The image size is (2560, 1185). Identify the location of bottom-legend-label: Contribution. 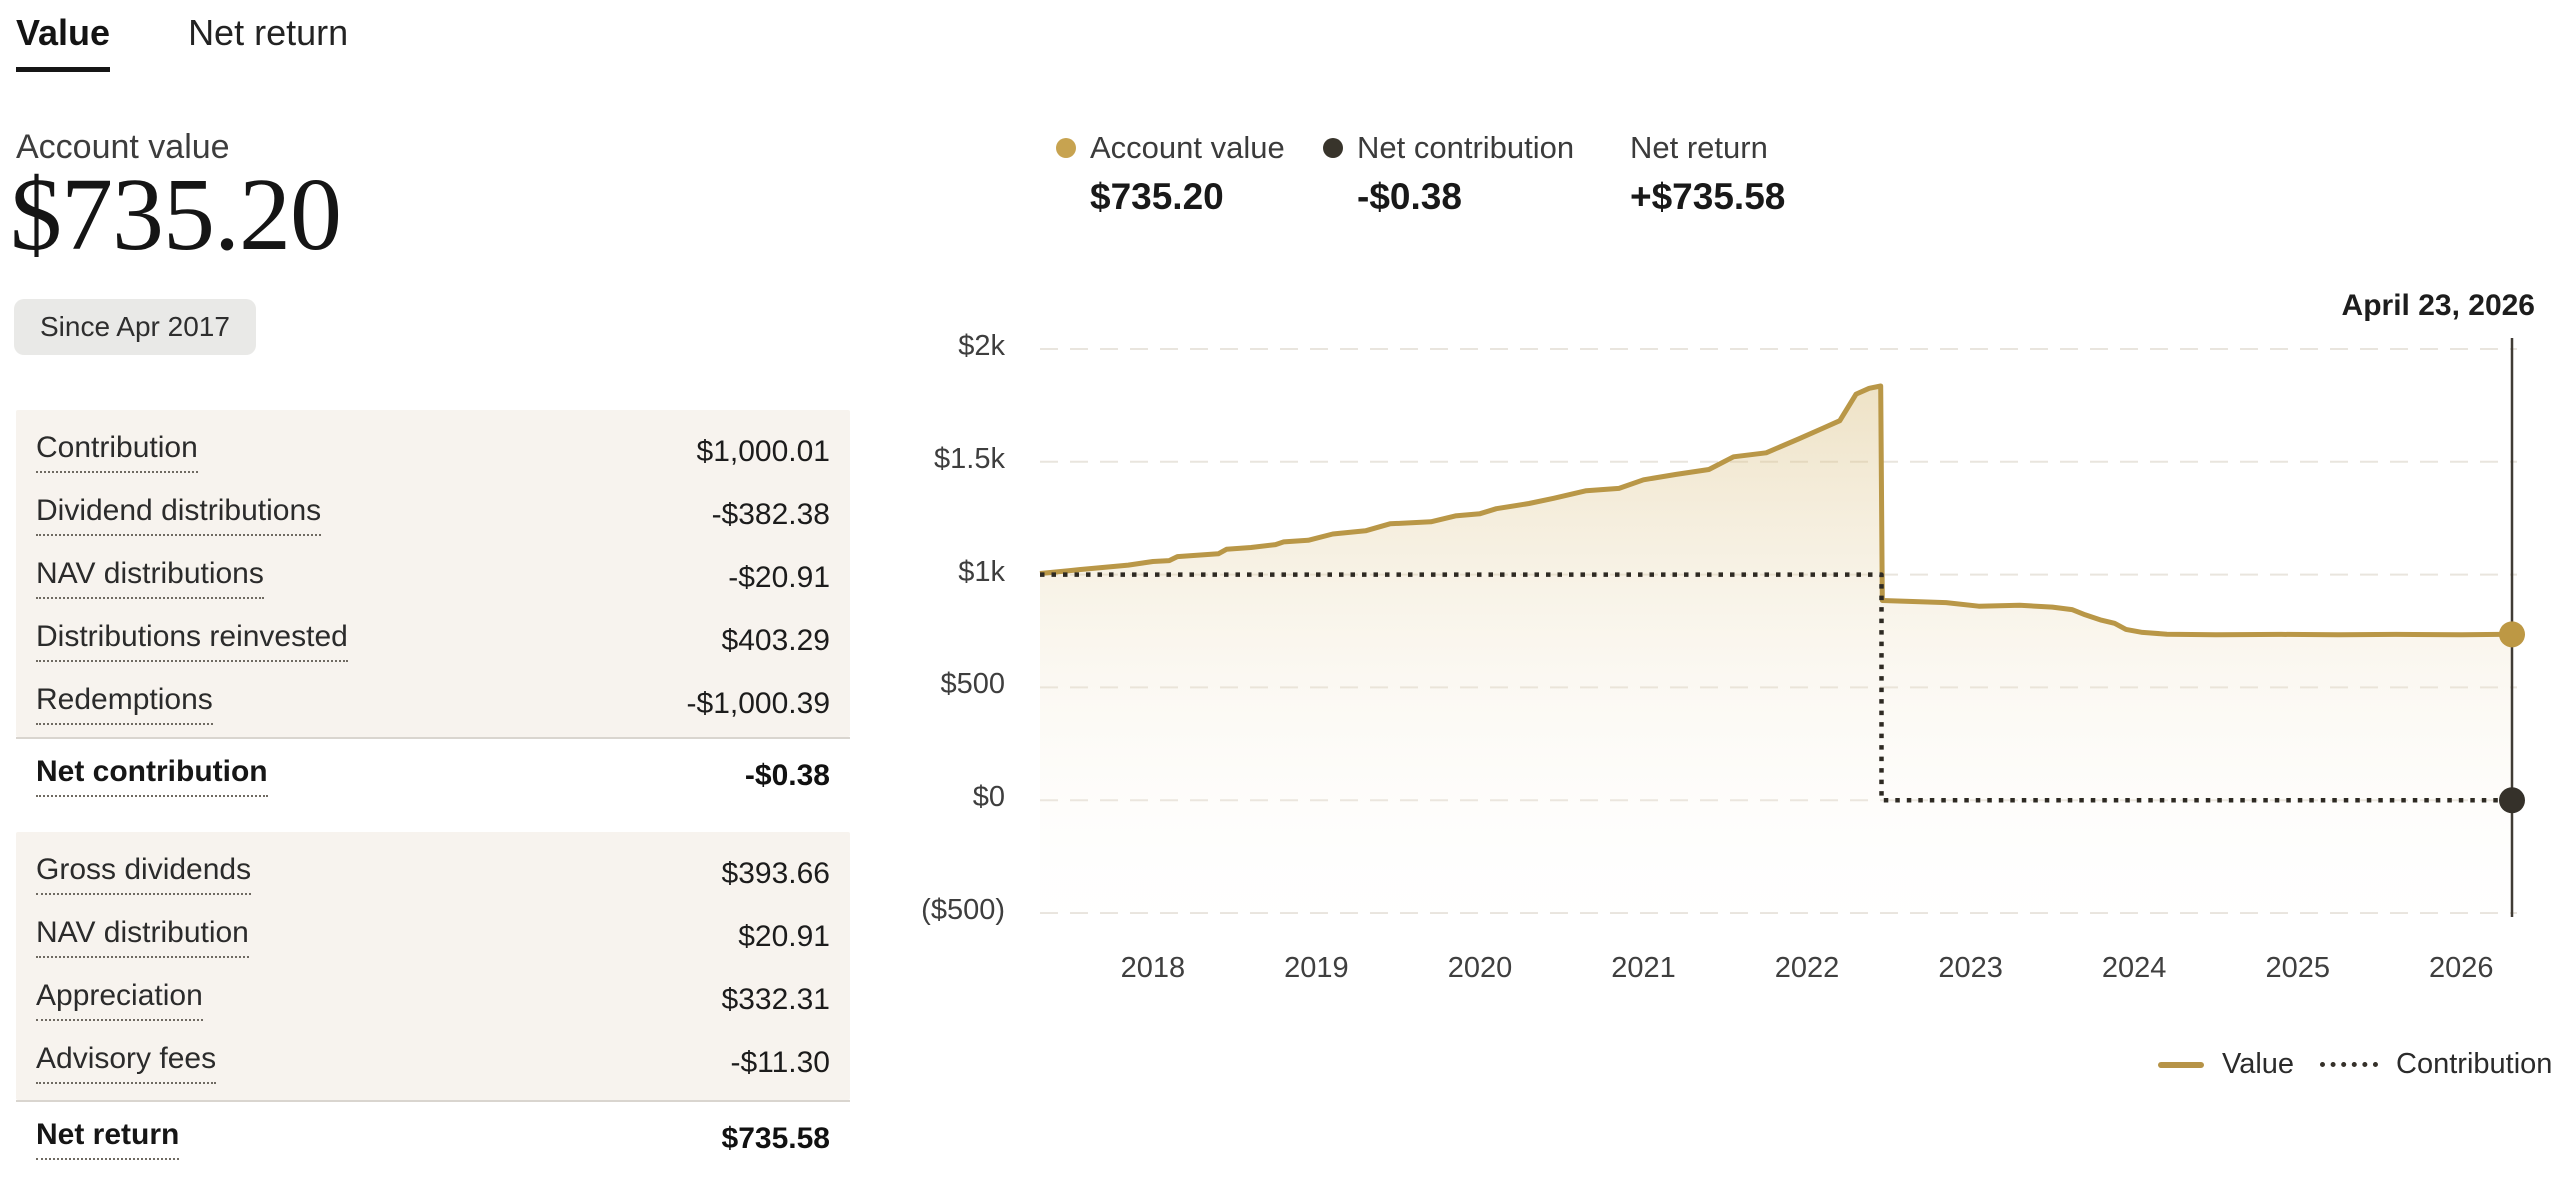
(2474, 1064).